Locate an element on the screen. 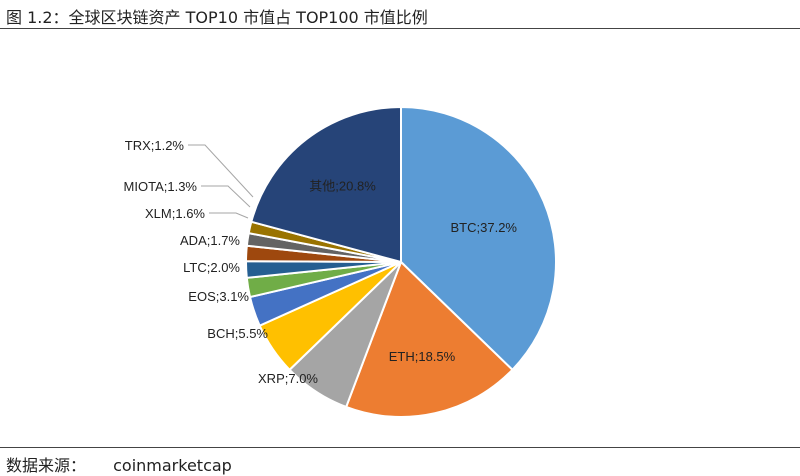  data-label-trx: TRX;1.2% is located at coordinates (155, 145).